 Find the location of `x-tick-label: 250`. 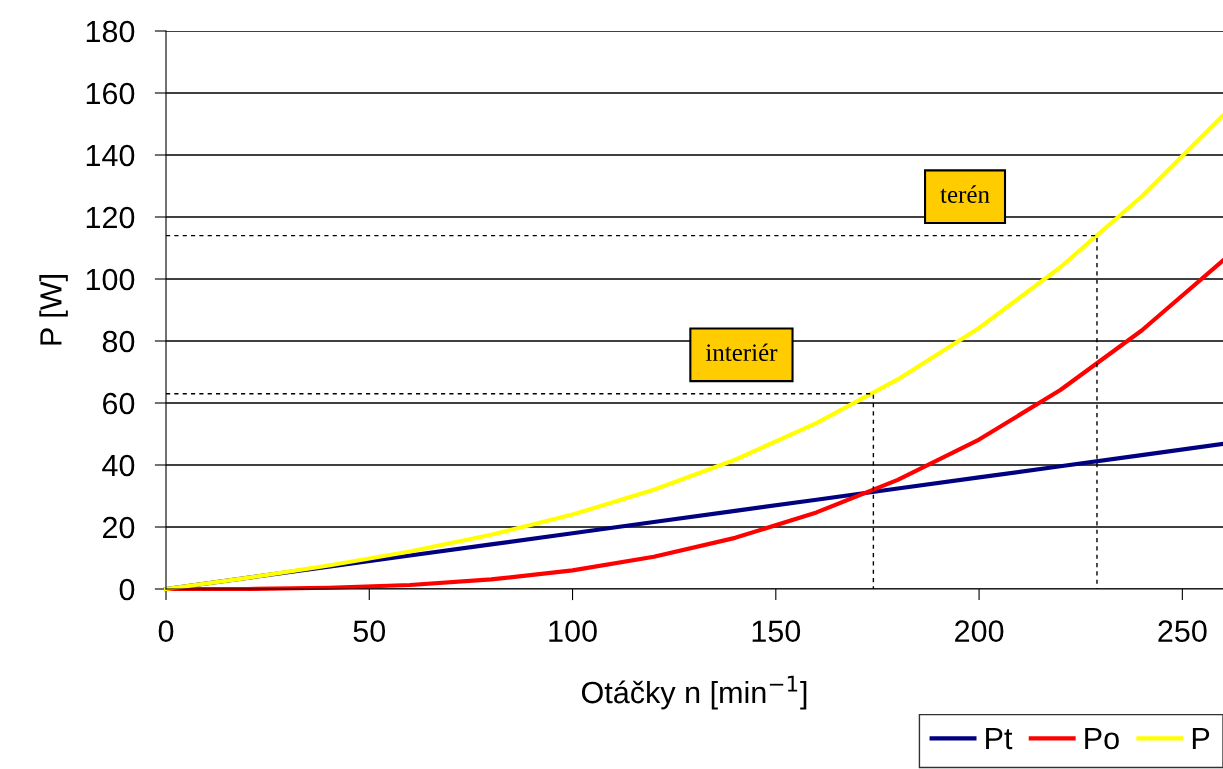

x-tick-label: 250 is located at coordinates (1182, 631).